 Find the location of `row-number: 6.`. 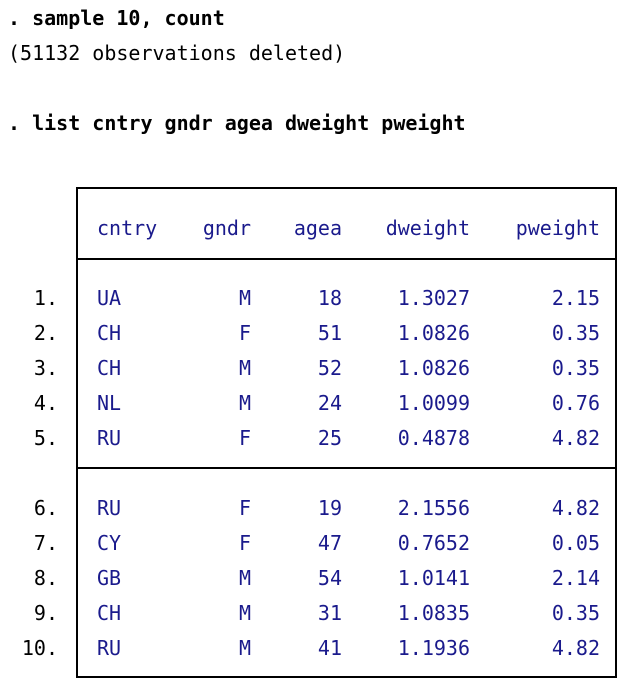

row-number: 6. is located at coordinates (45, 508).